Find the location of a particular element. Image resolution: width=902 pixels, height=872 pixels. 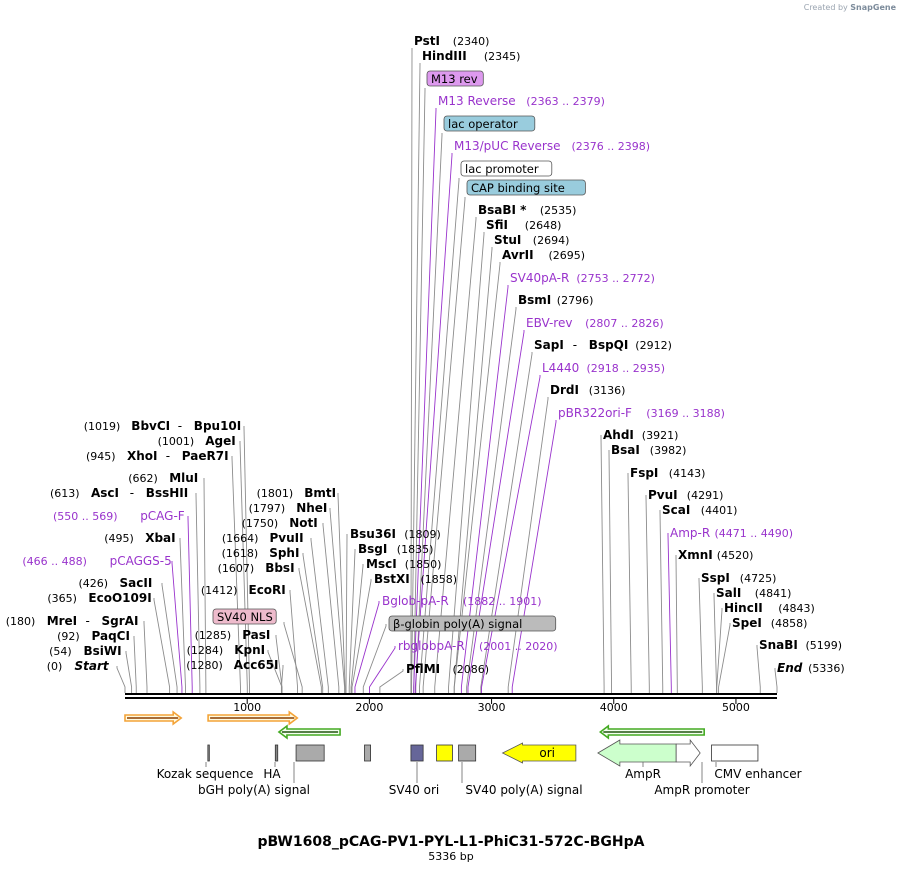

xmni-label: XmnI (4520) is located at coordinates (715, 555).